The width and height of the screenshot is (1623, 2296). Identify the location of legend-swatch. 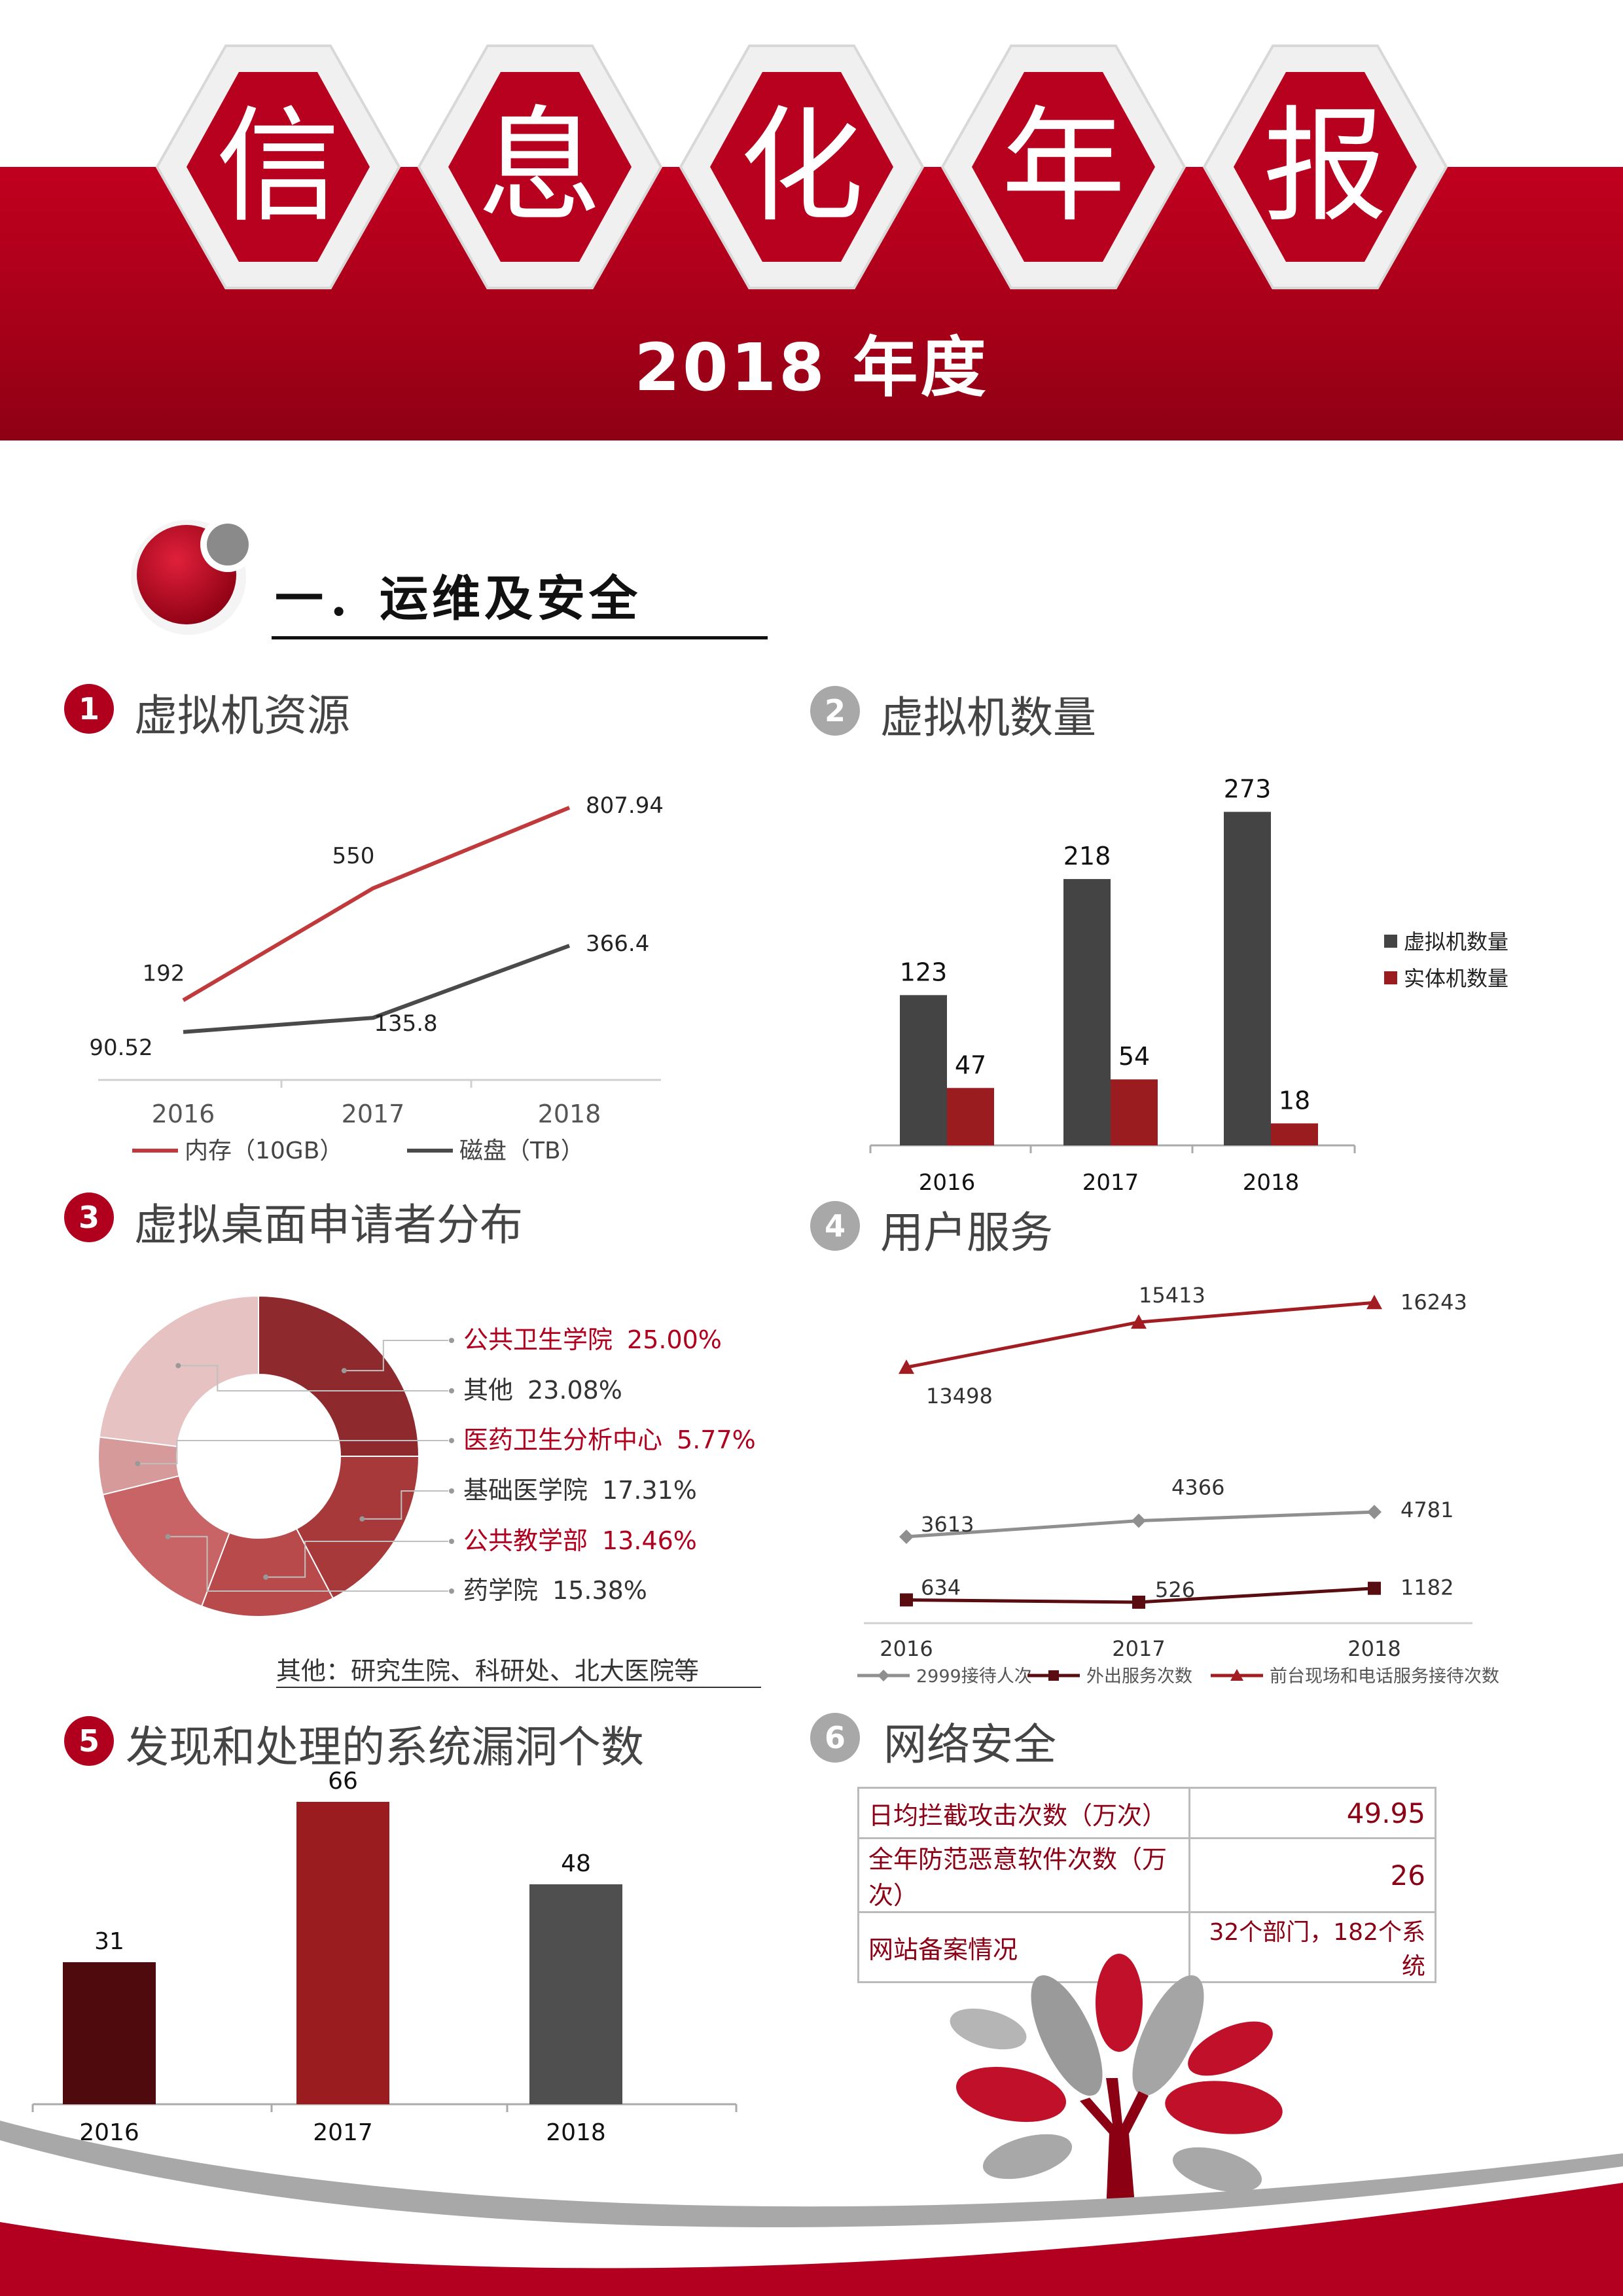
(1390, 941).